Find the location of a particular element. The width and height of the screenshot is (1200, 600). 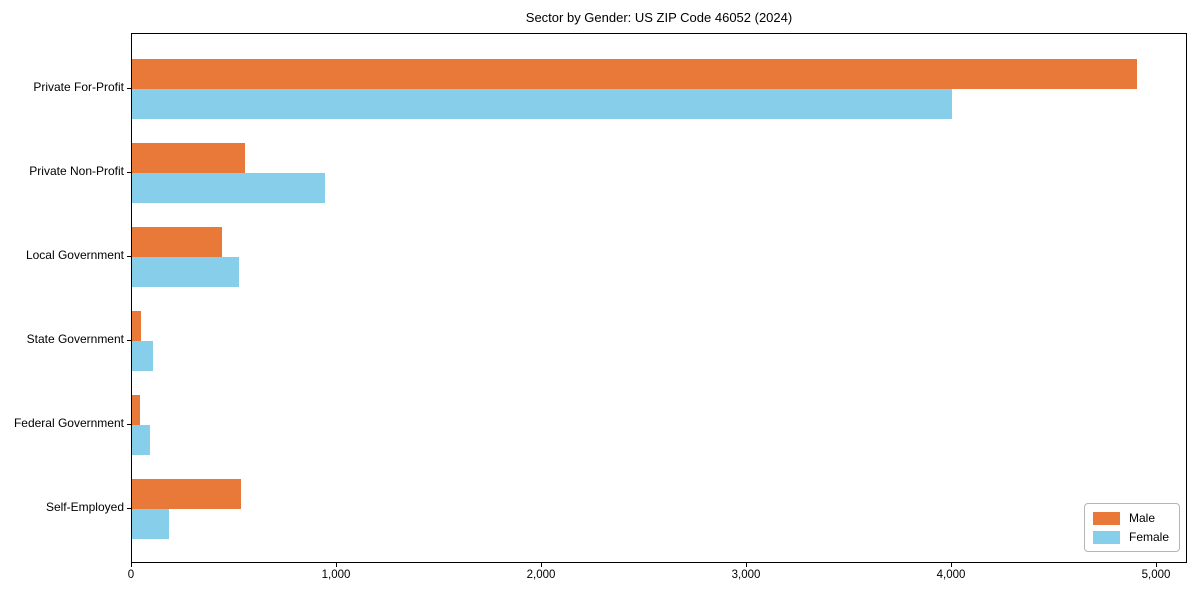

x-tick-label: 3,000 is located at coordinates (746, 575).